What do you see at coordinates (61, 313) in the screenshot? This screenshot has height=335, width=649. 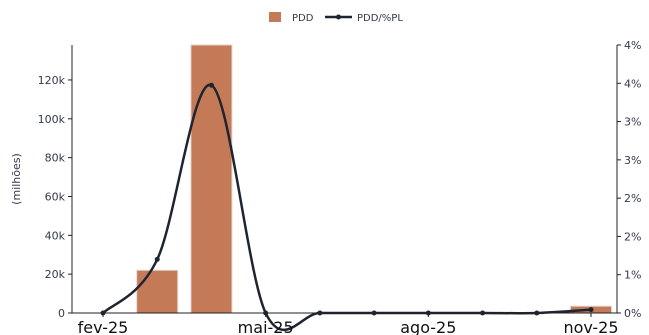 I see `y-tick-label: 0` at bounding box center [61, 313].